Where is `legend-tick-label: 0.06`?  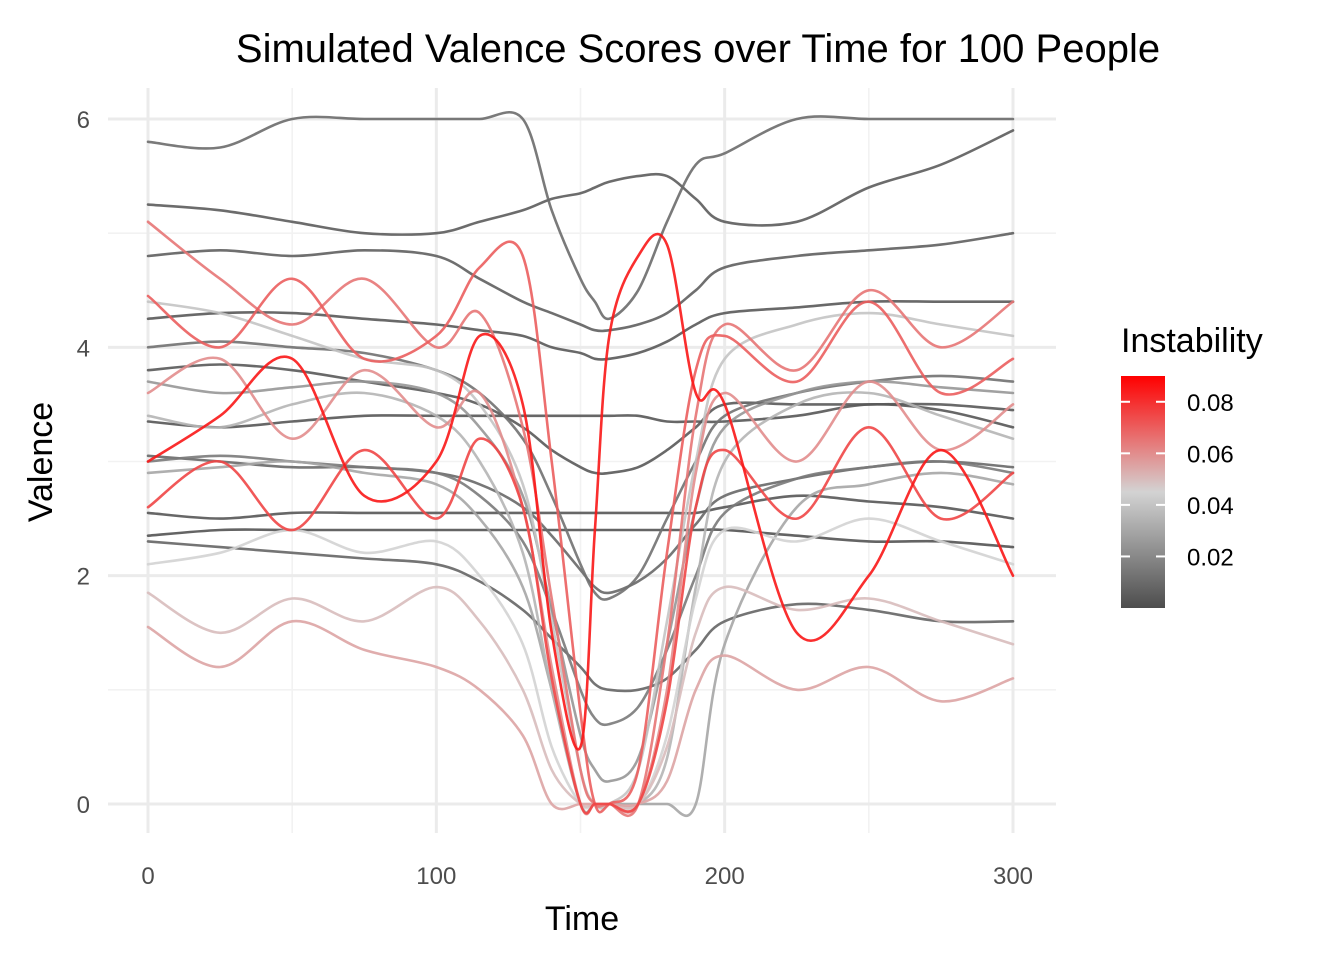 legend-tick-label: 0.06 is located at coordinates (1210, 454).